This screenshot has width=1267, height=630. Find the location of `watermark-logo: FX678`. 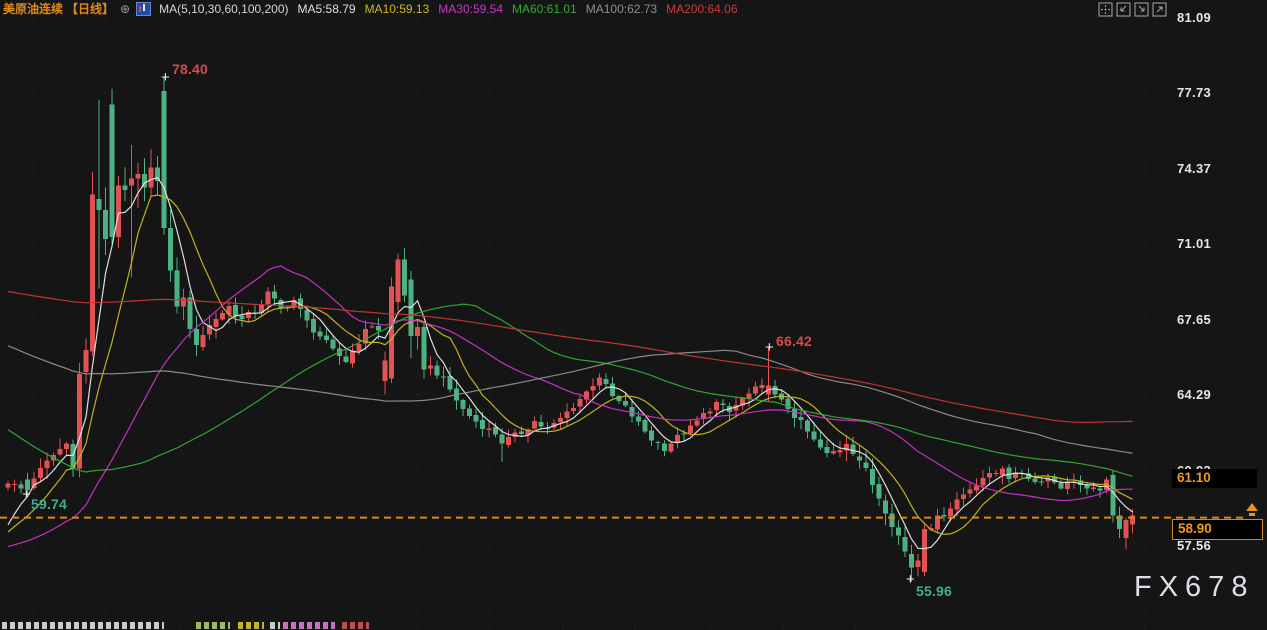

watermark-logo: FX678 is located at coordinates (1194, 587).